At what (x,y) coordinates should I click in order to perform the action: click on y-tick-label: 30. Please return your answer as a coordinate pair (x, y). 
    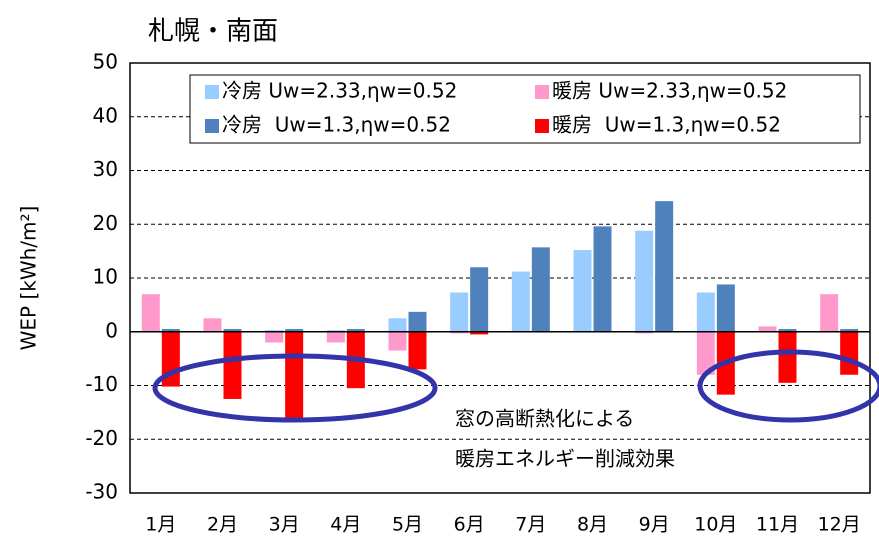
    Looking at the image, I should click on (105, 169).